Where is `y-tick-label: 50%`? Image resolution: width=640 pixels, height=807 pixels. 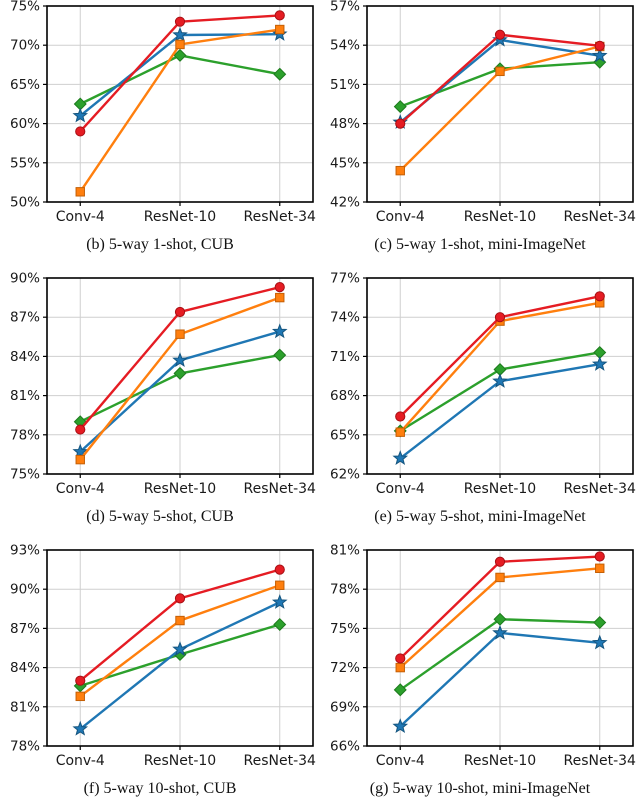
y-tick-label: 50% is located at coordinates (25, 203).